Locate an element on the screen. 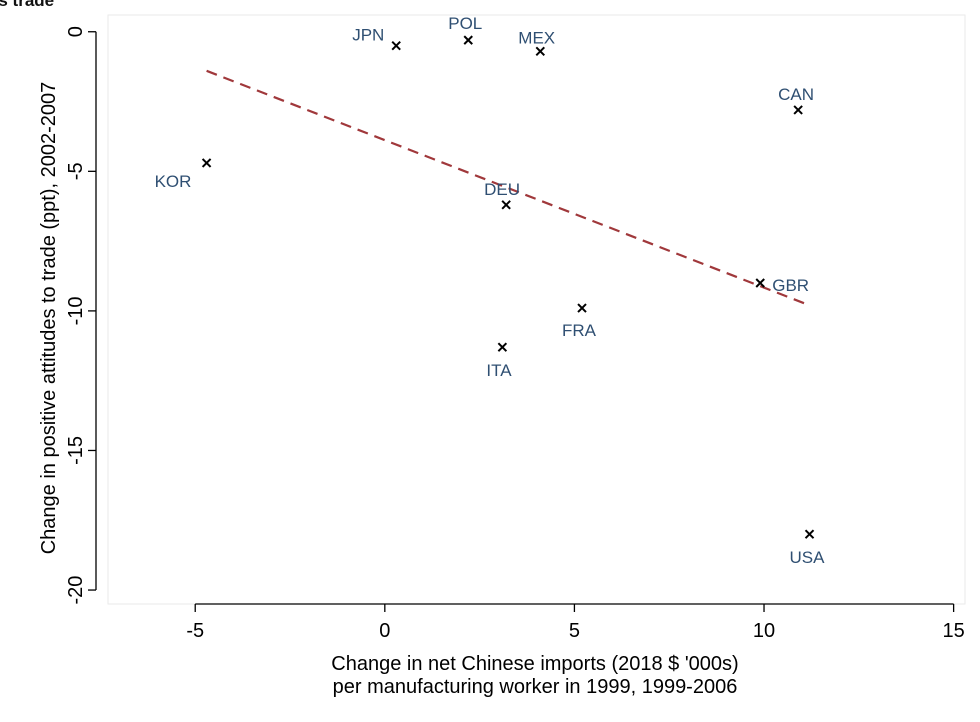 Image resolution: width=980 pixels, height=722 pixels. point-label: MEX is located at coordinates (536, 37).